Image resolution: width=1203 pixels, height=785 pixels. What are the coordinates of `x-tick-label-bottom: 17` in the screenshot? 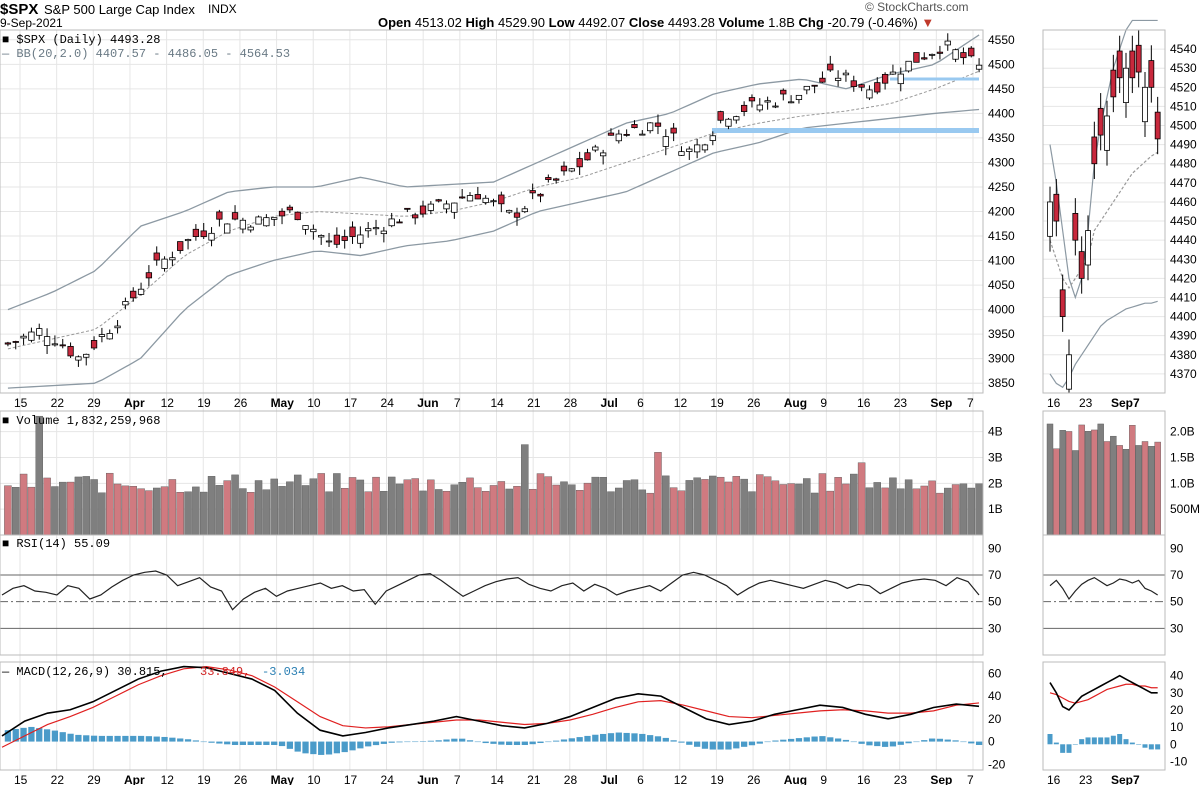 It's located at (351, 779).